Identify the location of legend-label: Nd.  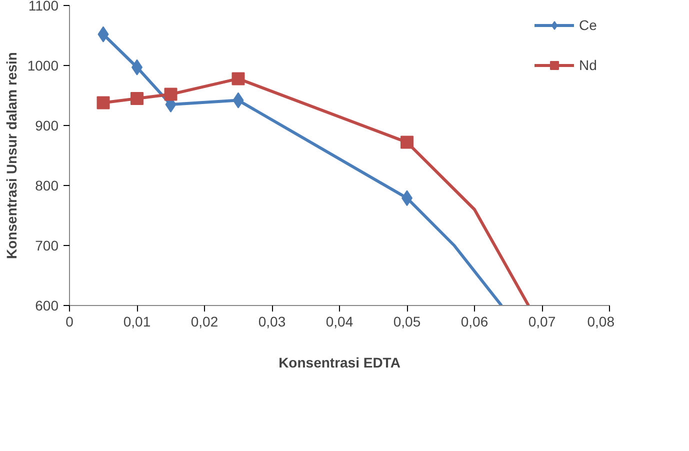
(588, 65).